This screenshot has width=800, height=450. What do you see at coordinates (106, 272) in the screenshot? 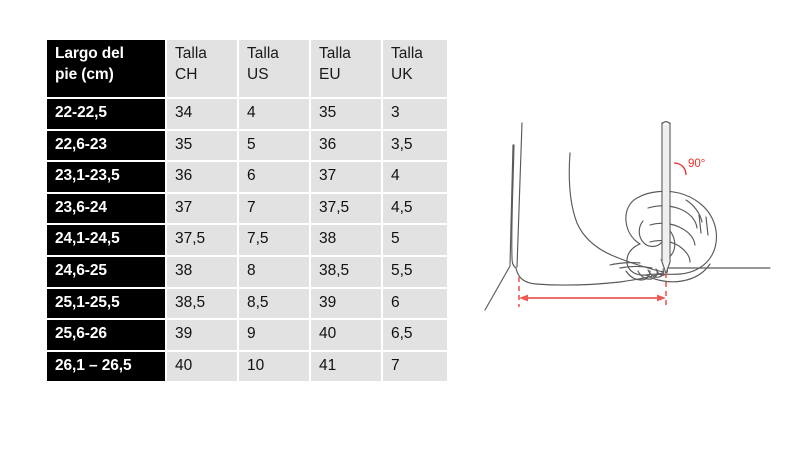
I see `cell-foot-length: 24,6-25` at bounding box center [106, 272].